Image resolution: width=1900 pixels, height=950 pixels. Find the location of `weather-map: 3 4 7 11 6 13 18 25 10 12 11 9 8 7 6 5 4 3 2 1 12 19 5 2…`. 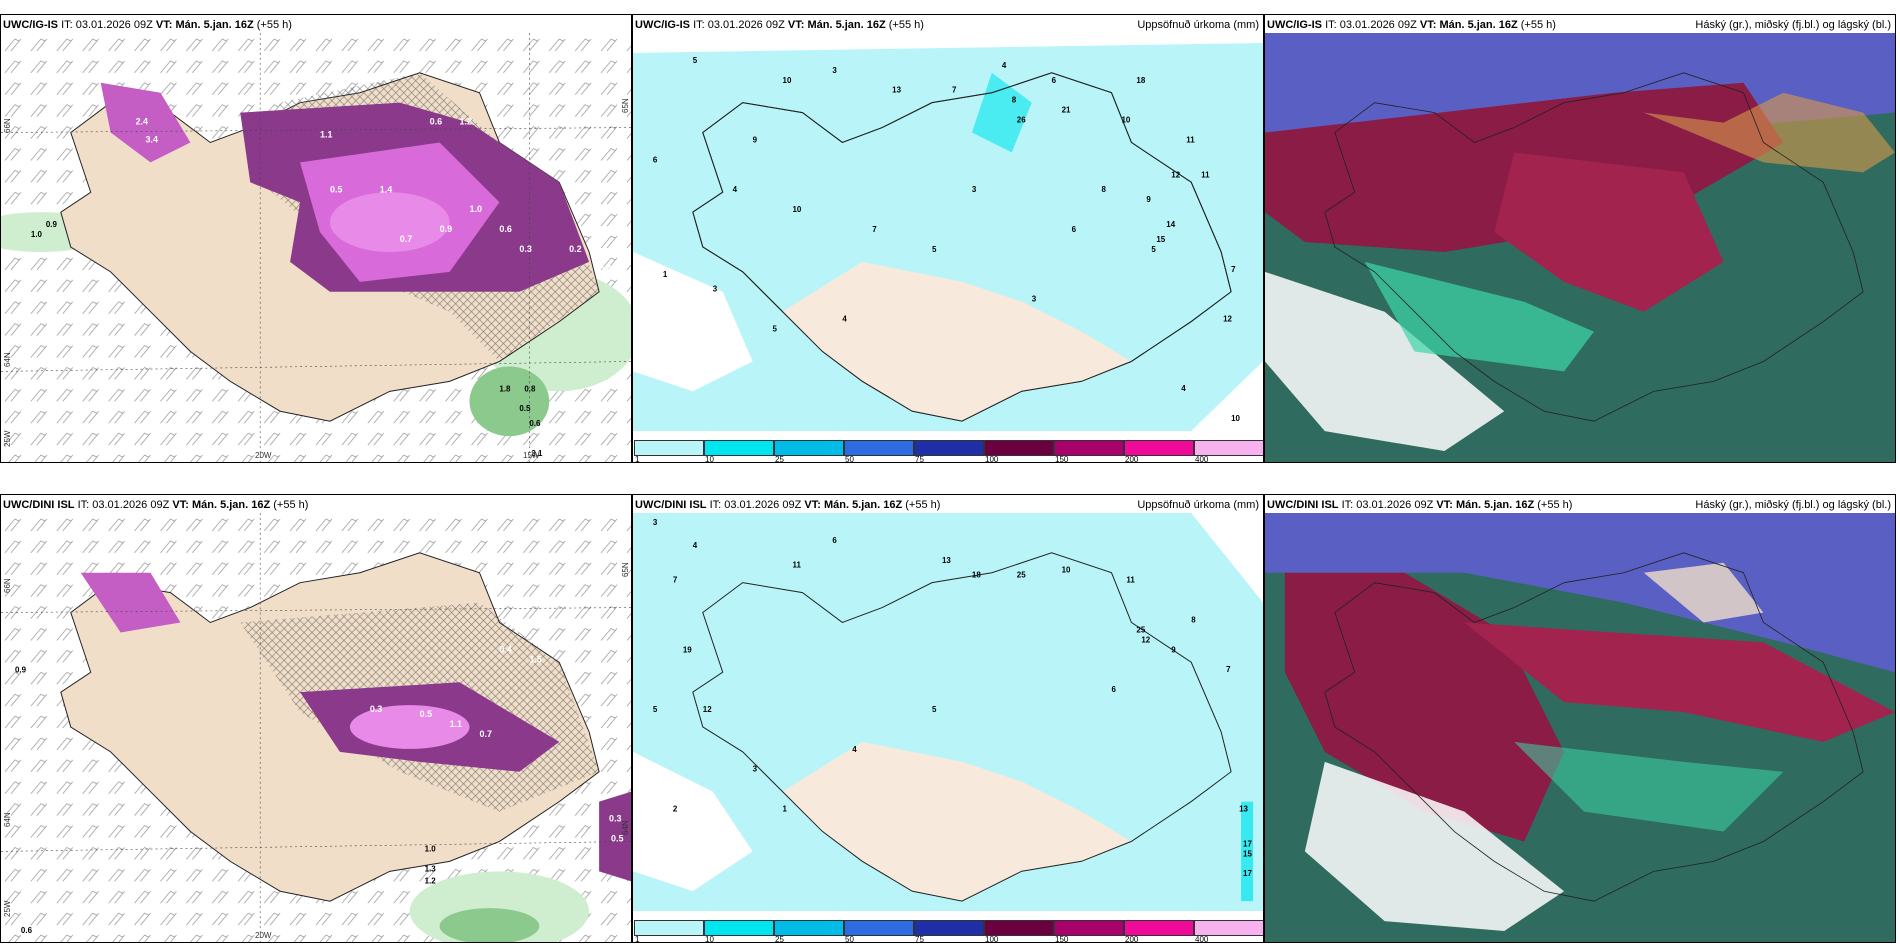

weather-map: 3 4 7 11 6 13 18 25 10 12 11 9 8 7 6 5 4 3 2 1 12 19 5 2… is located at coordinates (948, 715).